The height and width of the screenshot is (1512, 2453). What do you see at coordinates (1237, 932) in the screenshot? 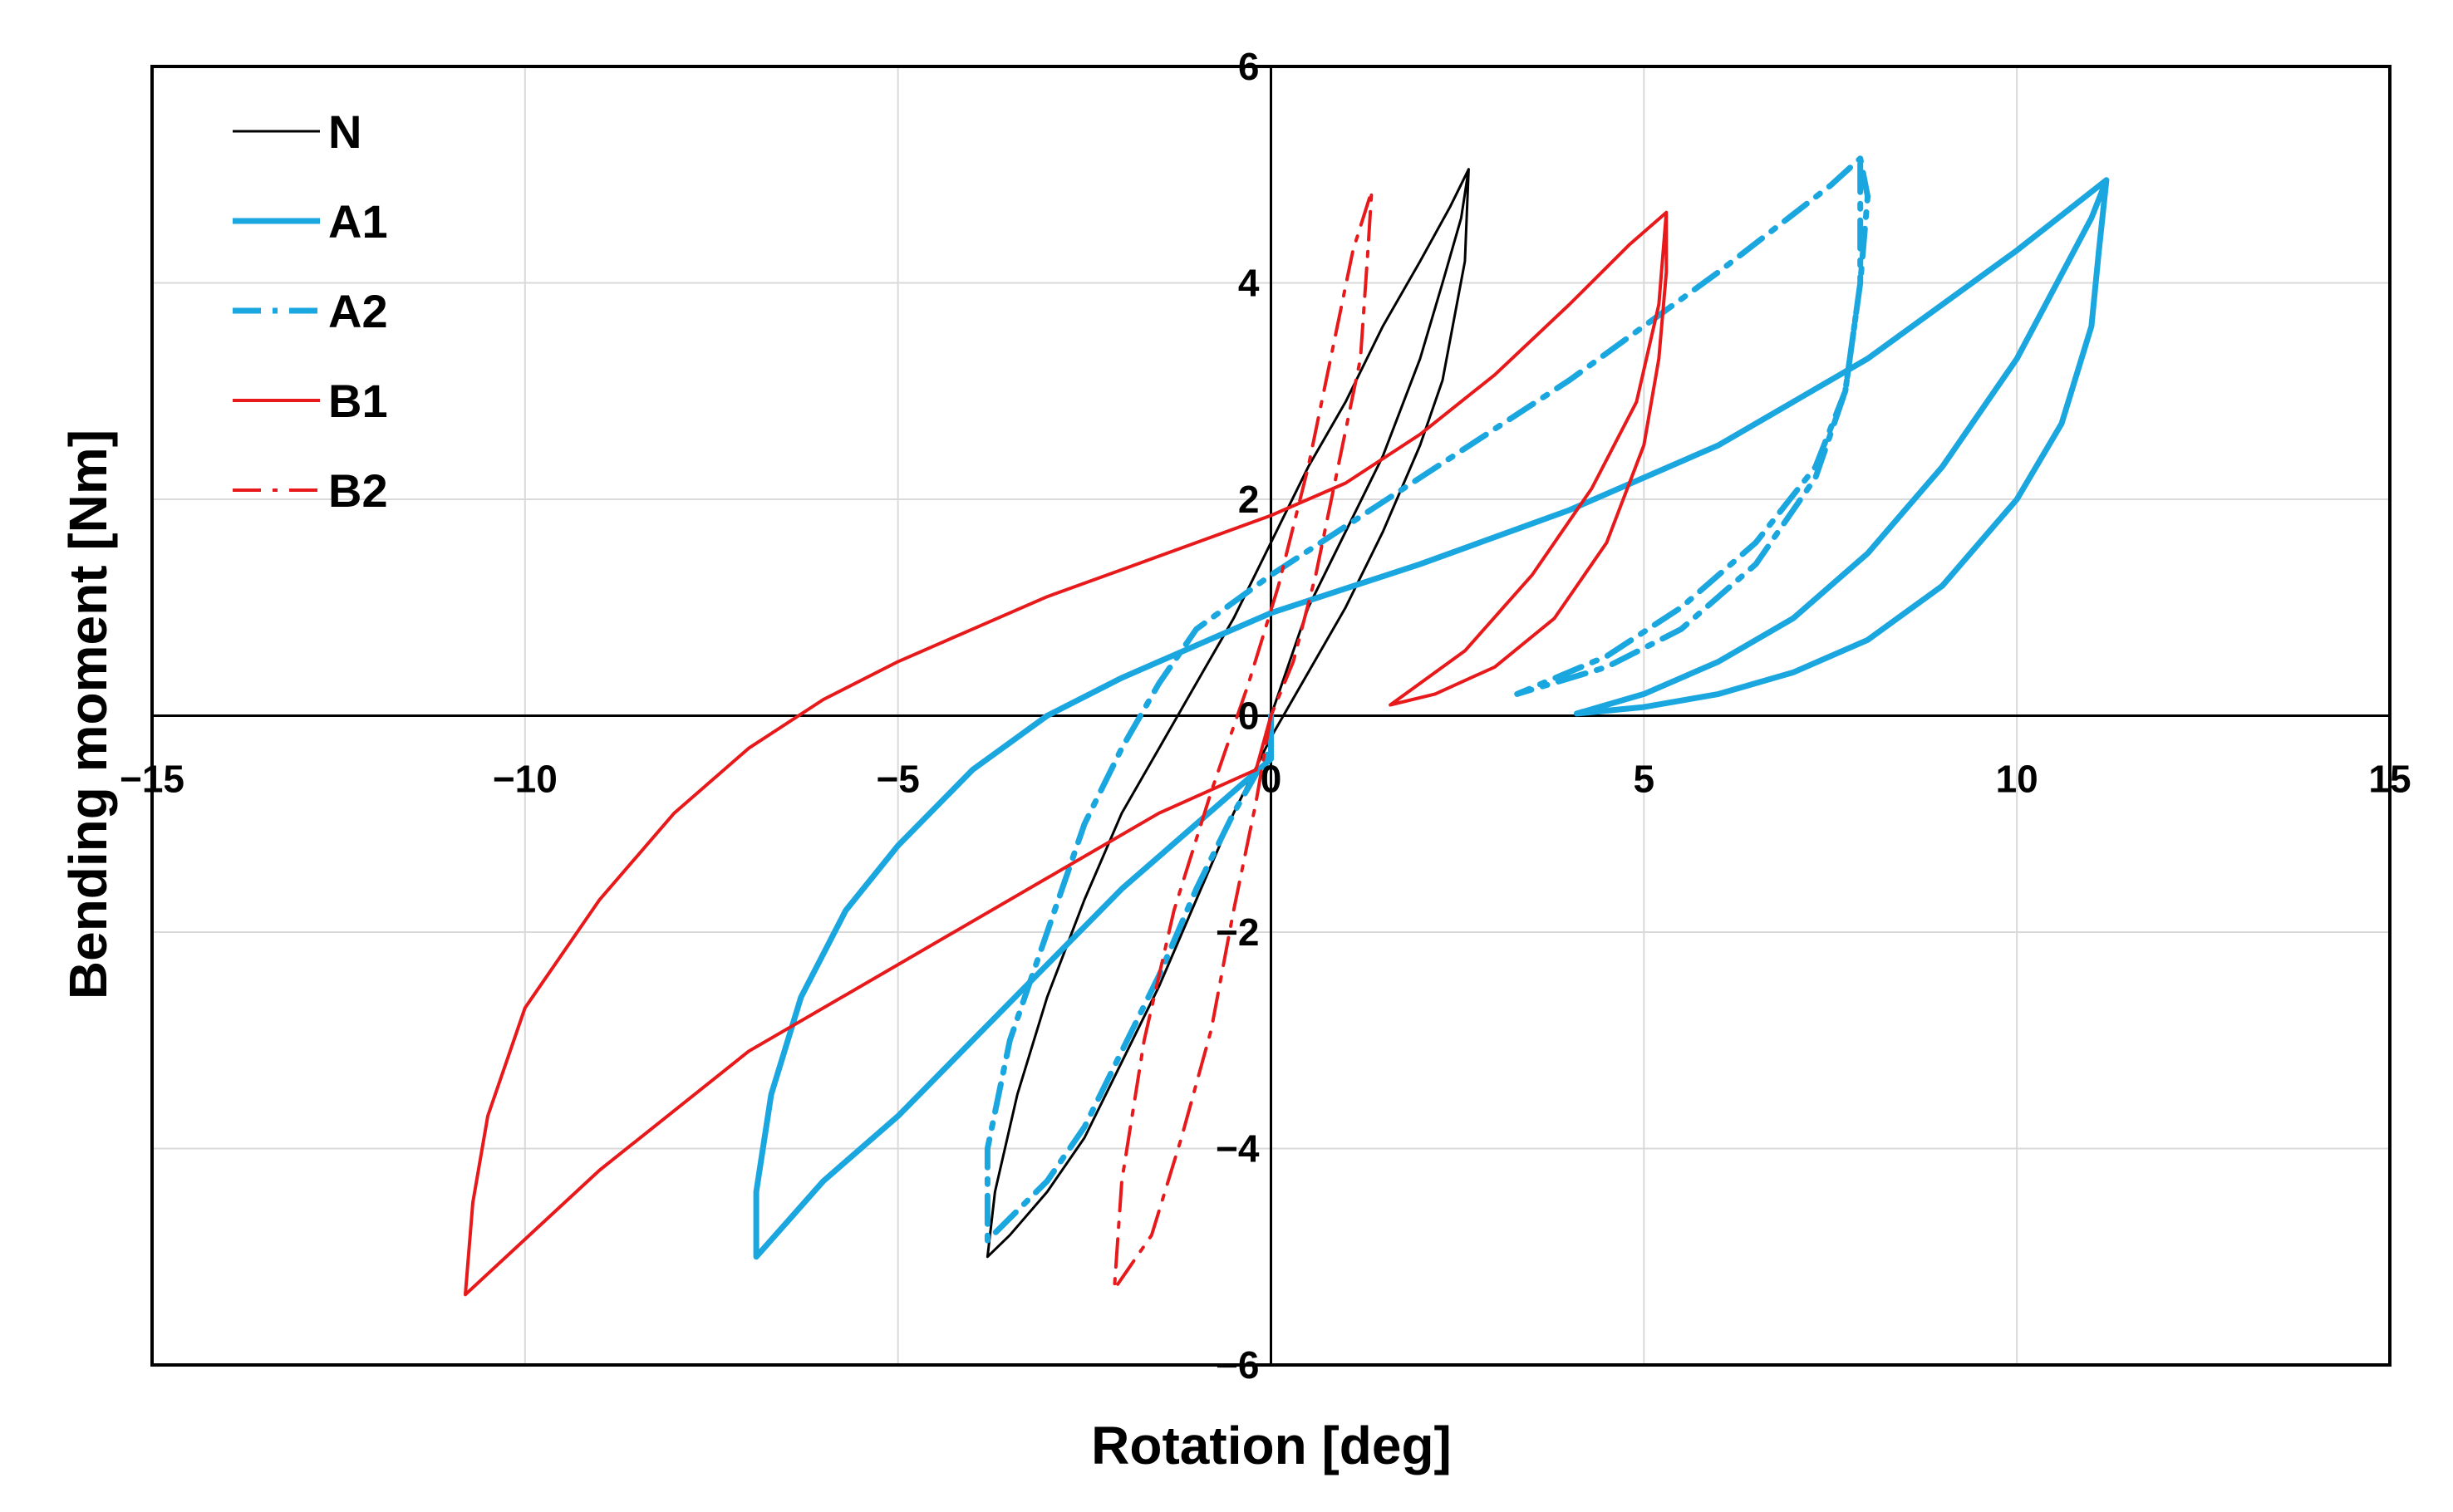
I see `y-tick-label: −2` at bounding box center [1237, 932].